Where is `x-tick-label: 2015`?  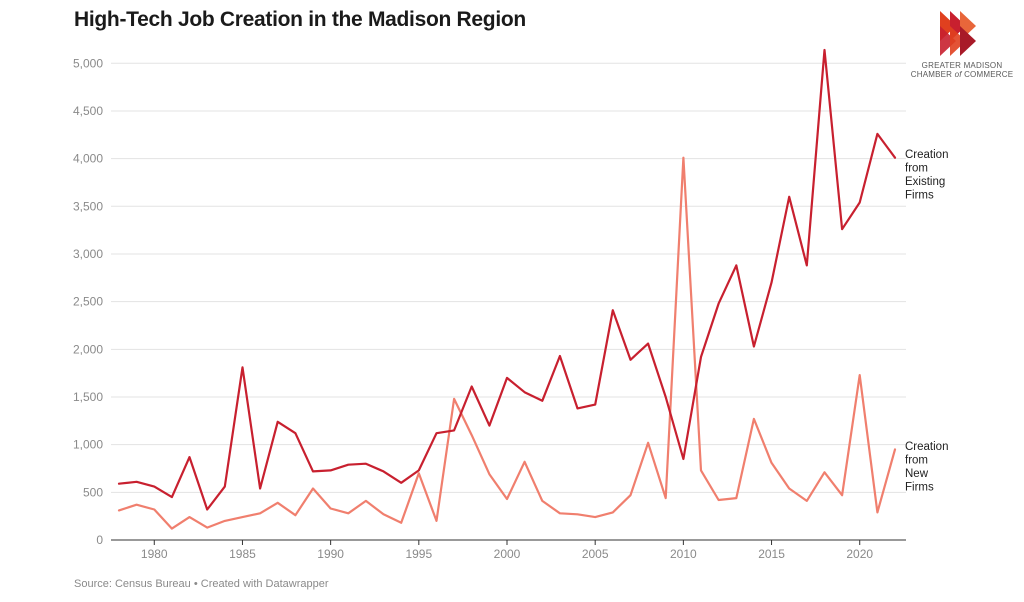
x-tick-label: 2015 is located at coordinates (771, 554).